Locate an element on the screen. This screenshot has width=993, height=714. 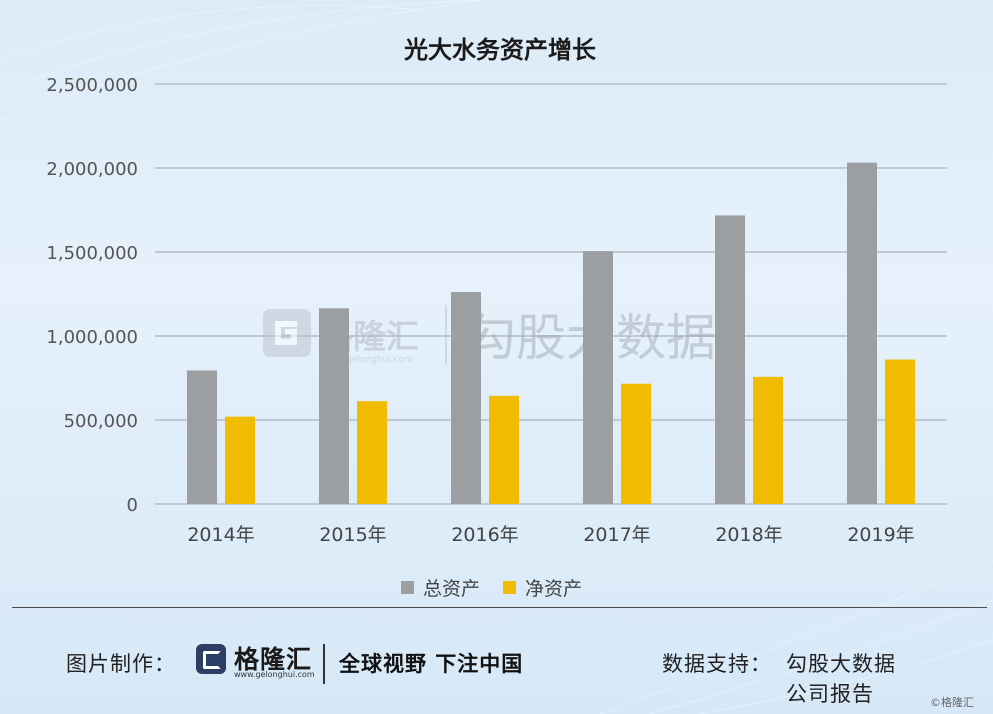
legend-label: 总资产 is located at coordinates (451, 589).